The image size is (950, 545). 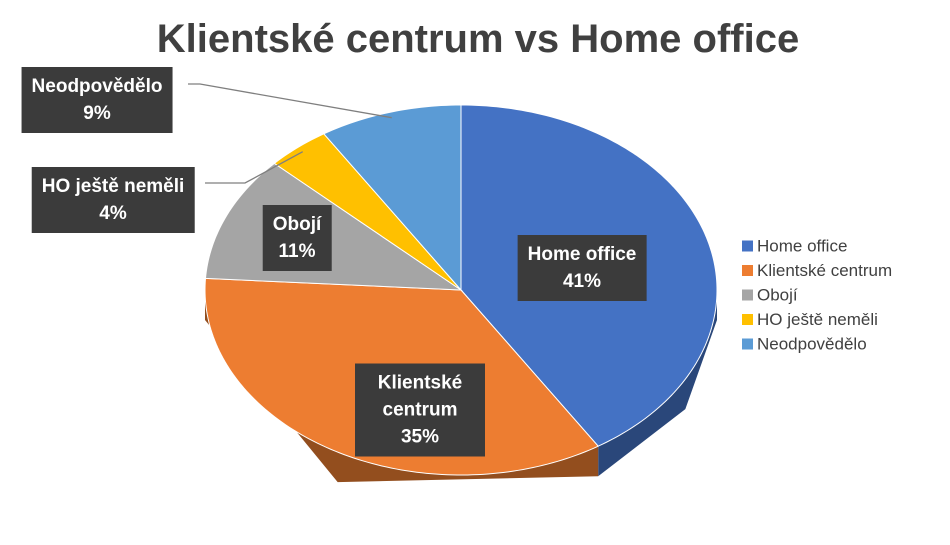 I want to click on label-category: Klientské centrum, so click(x=420, y=396).